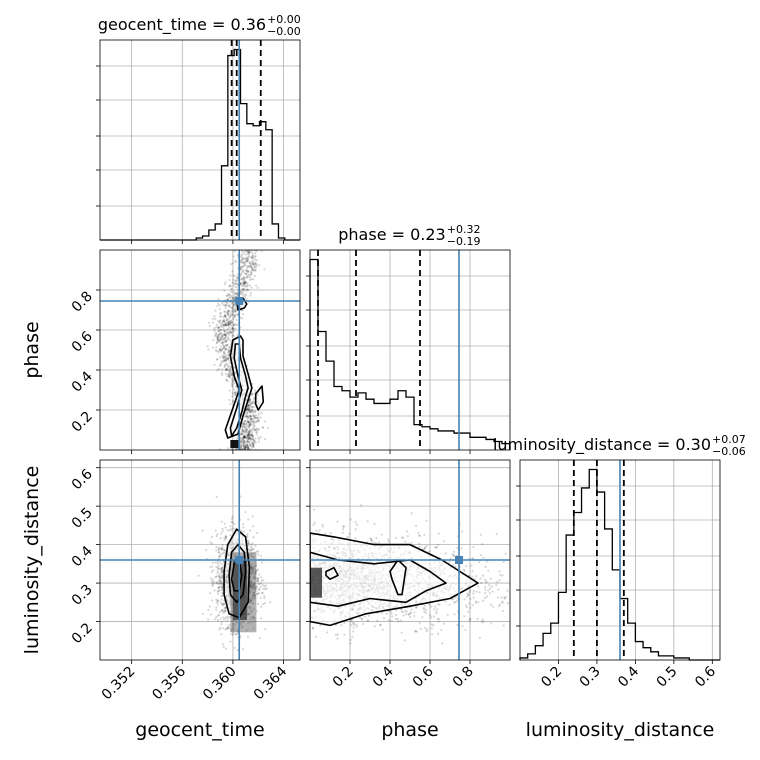 This screenshot has width=760, height=760. I want to click on phase-ytick-label: 0.8, so click(82, 302).